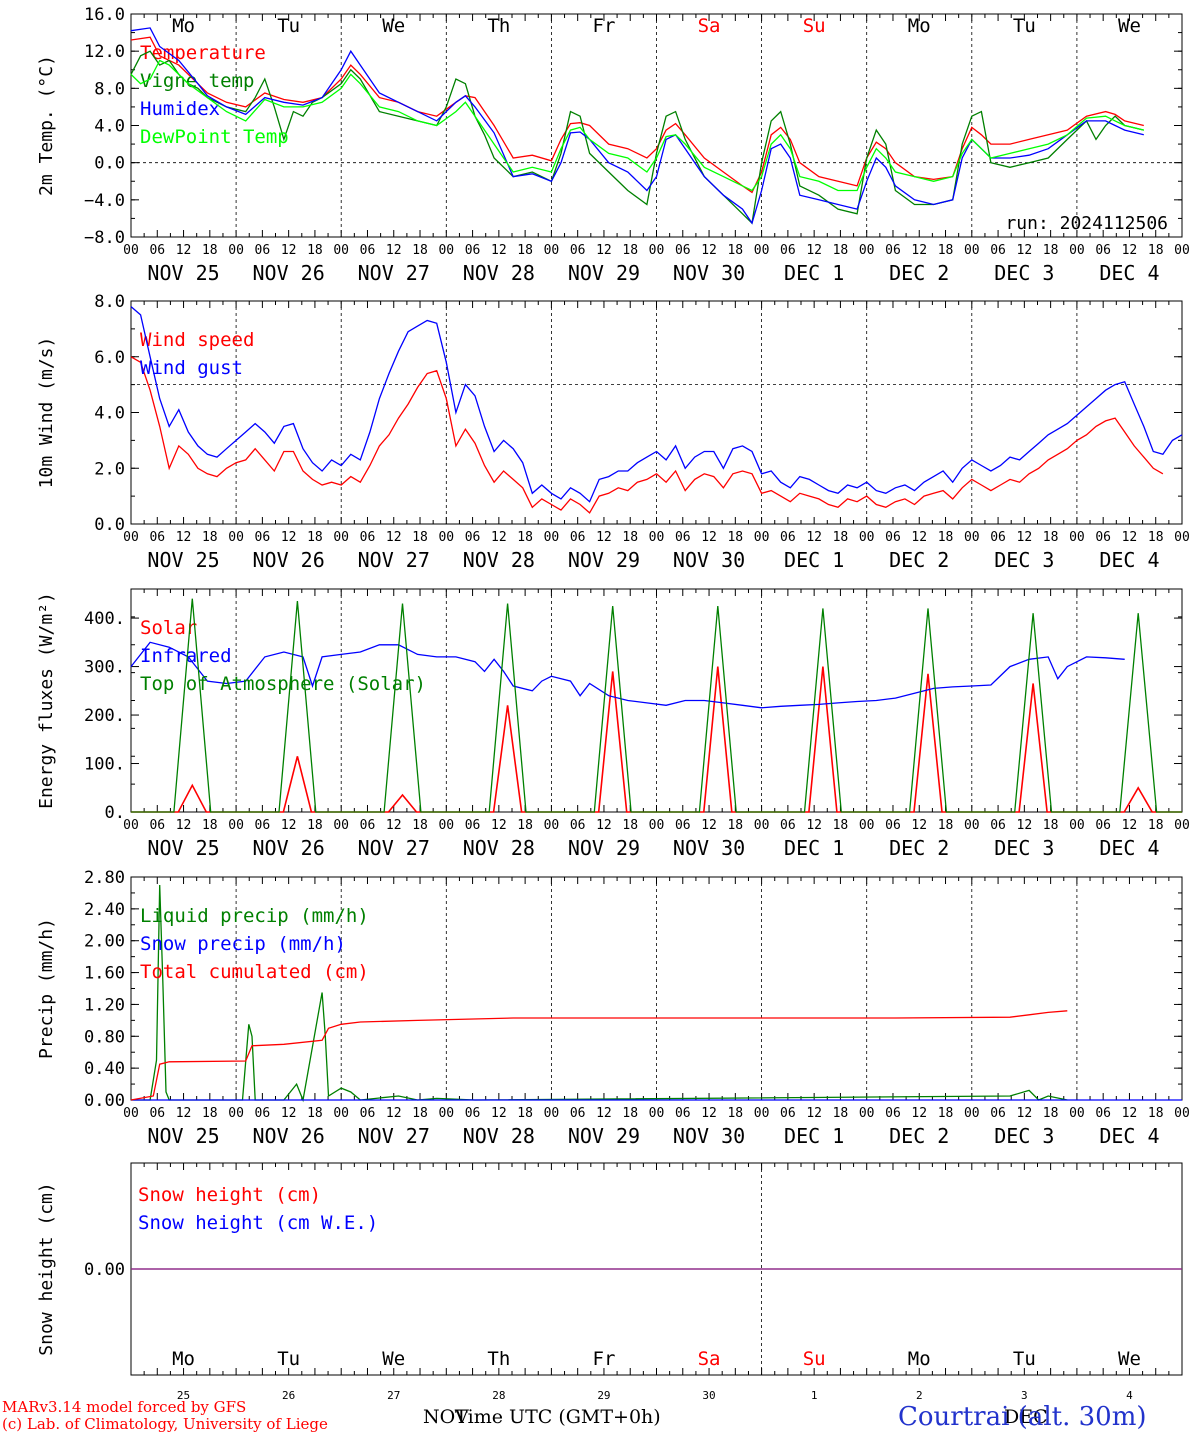 Image resolution: width=1194 pixels, height=1440 pixels. I want to click on y-tick-label: −8.0, so click(104, 238).